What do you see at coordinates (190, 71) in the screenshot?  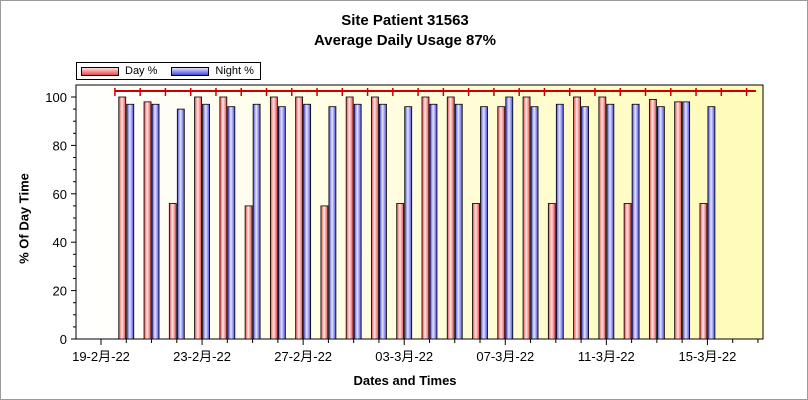 I see `legend-swatch-night` at bounding box center [190, 71].